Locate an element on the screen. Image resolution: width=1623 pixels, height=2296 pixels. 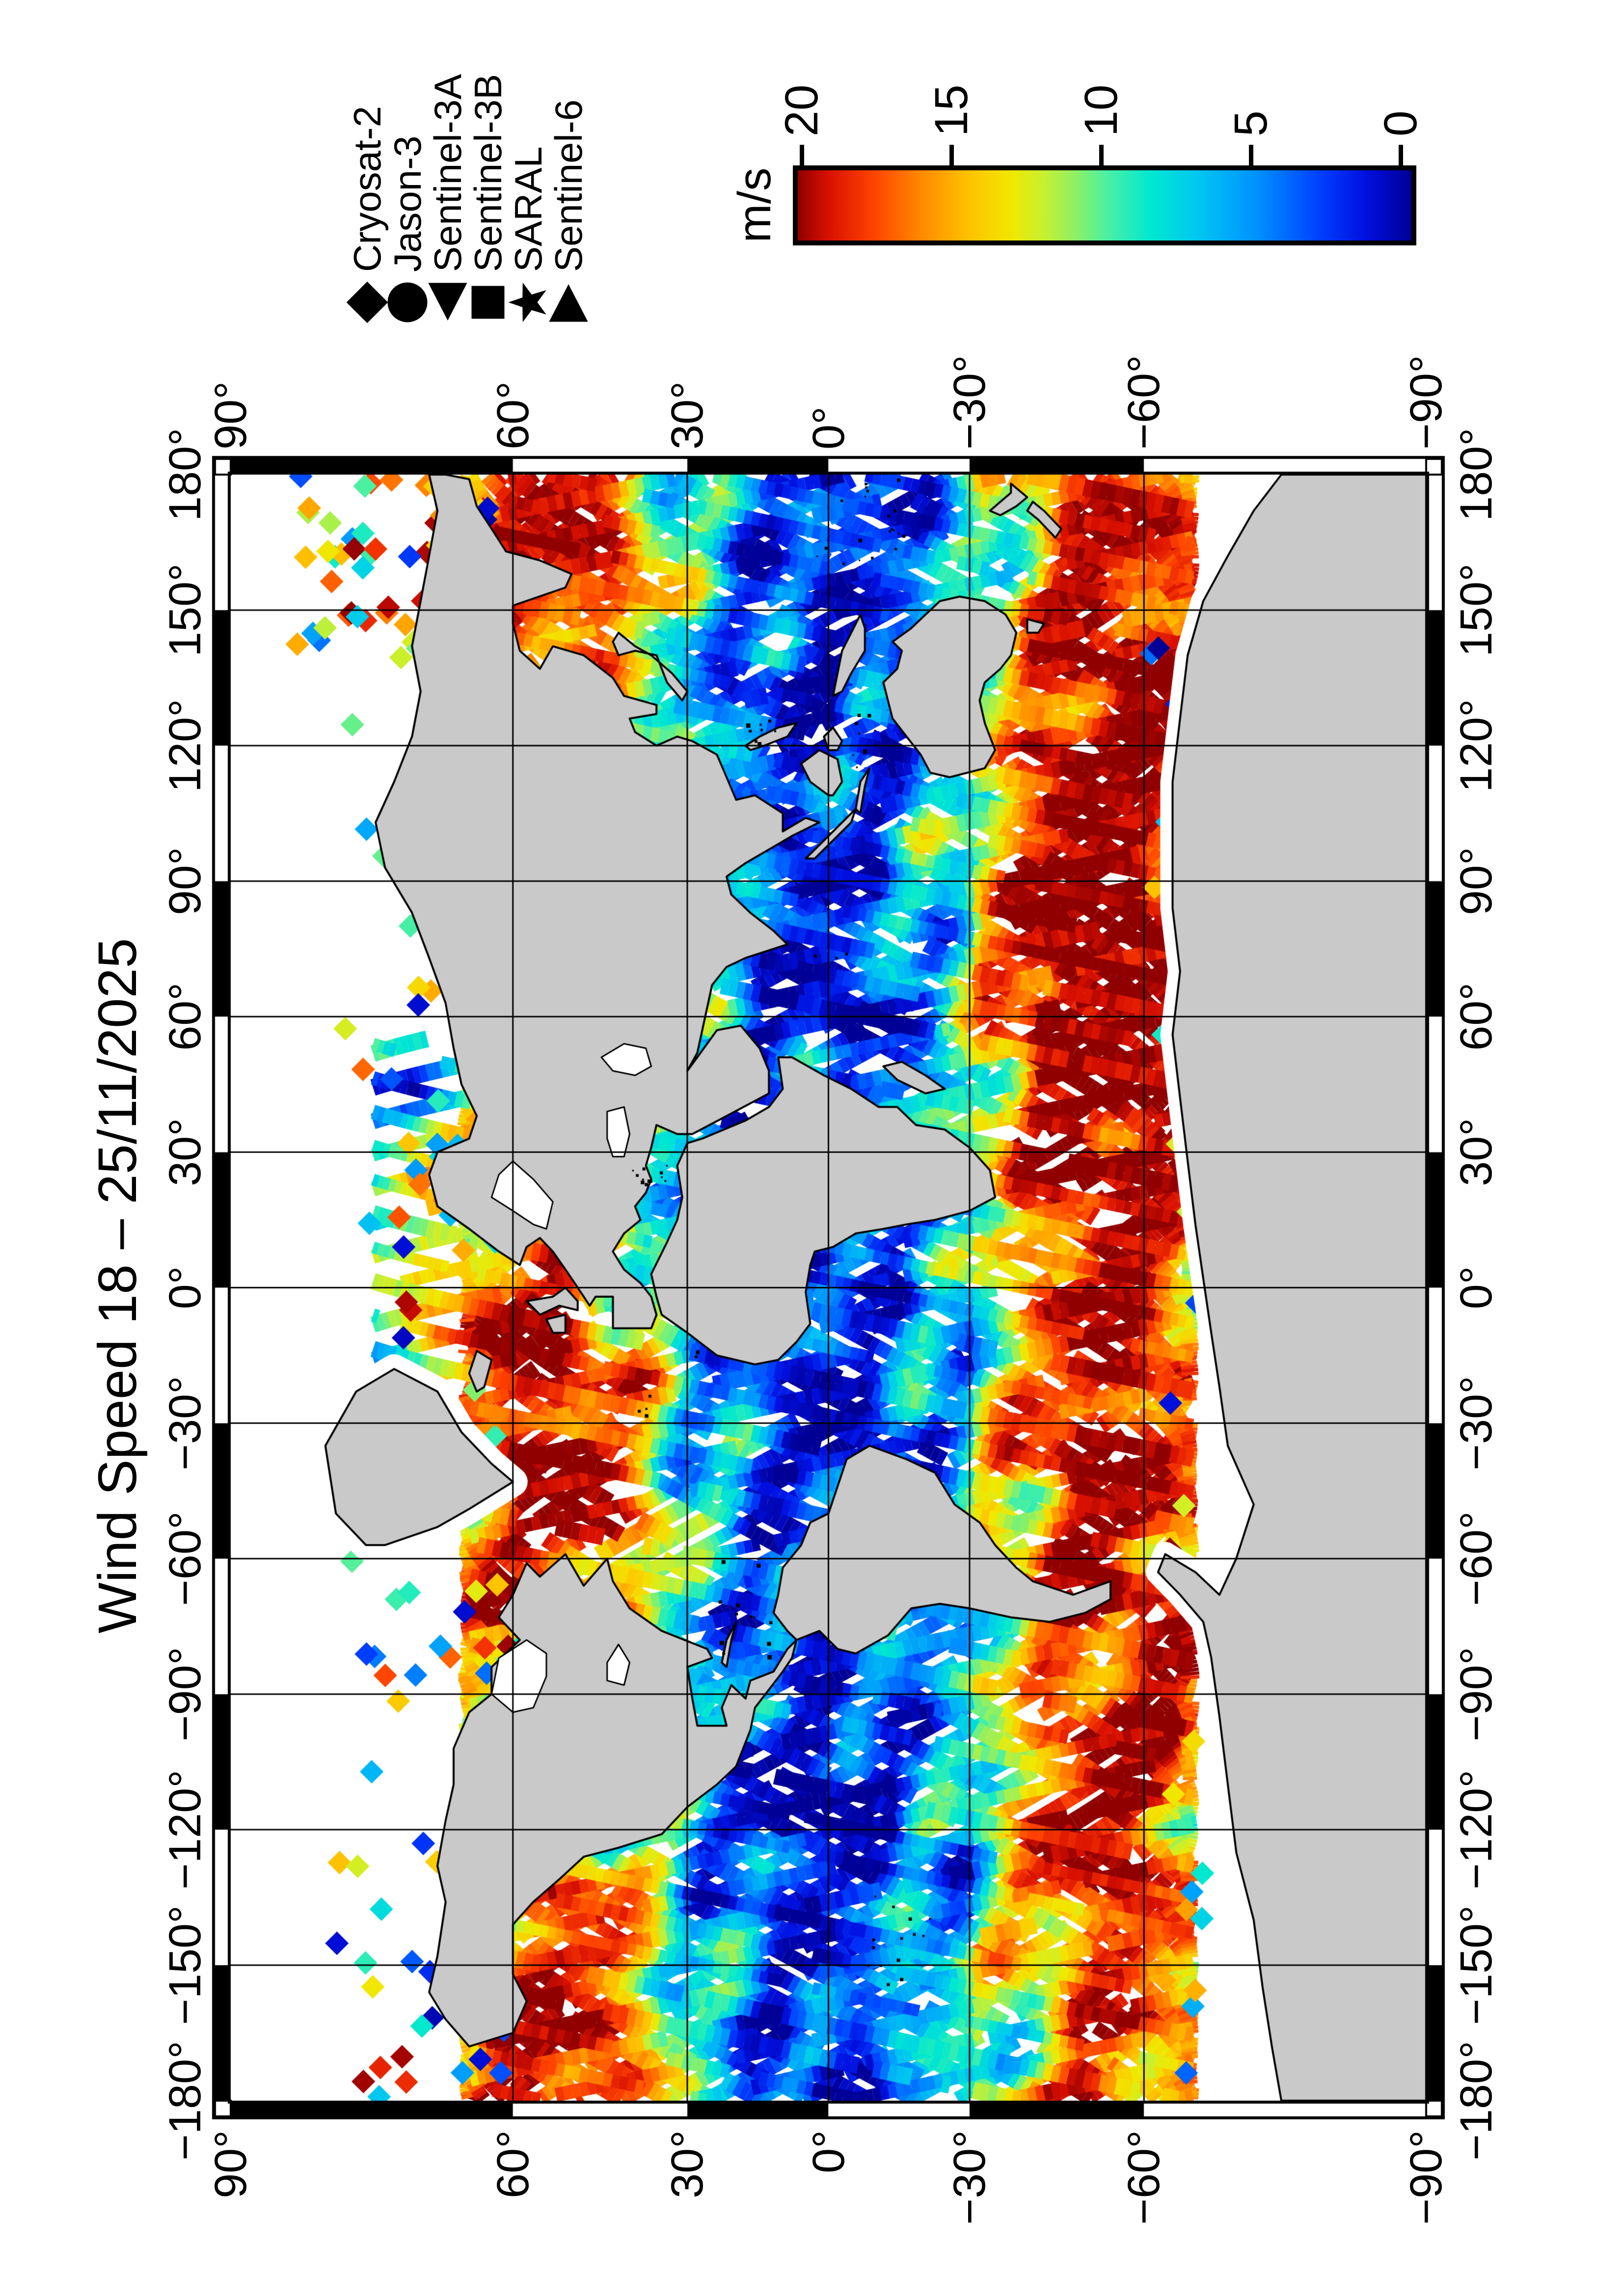
colorbar-tick-label: 0 is located at coordinates (1401, 123).